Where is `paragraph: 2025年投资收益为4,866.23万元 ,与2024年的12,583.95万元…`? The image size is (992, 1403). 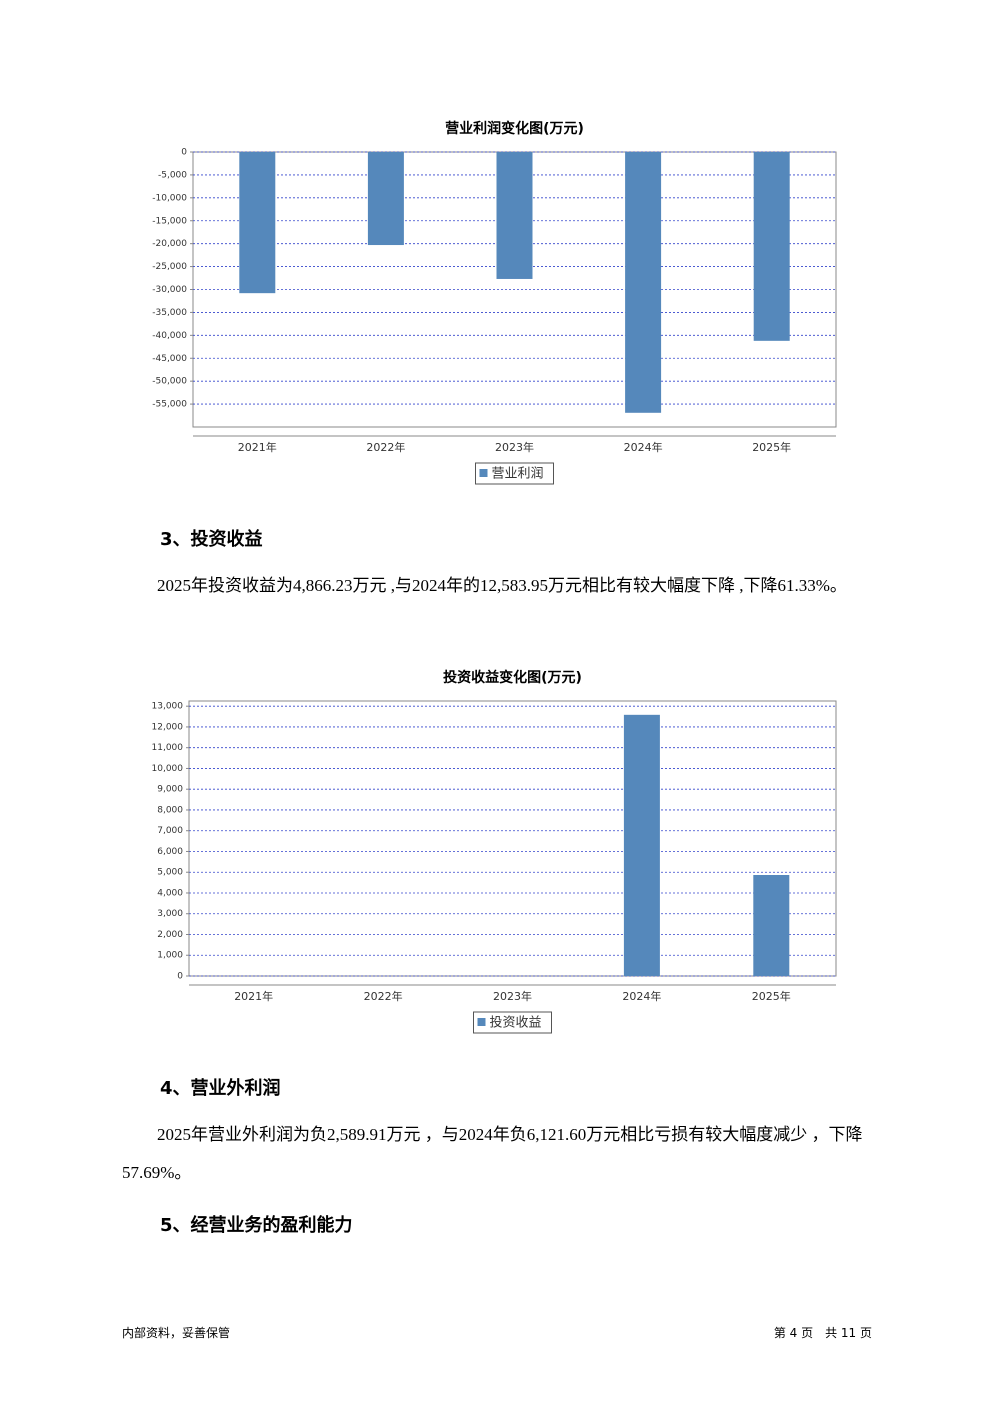 paragraph: 2025年投资收益为4,866.23万元 ,与2024年的12,583.95万元… is located at coordinates (502, 585).